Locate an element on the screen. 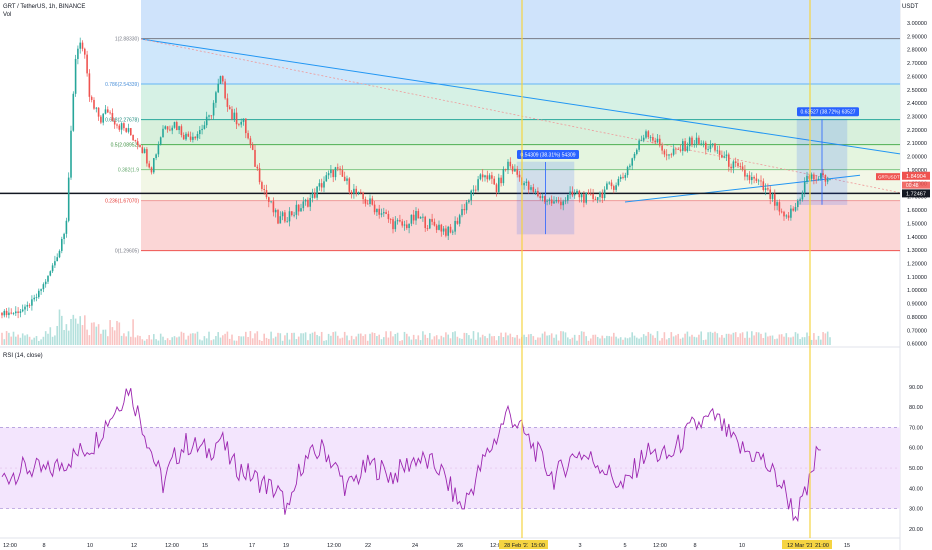 Image resolution: width=932 pixels, height=550 pixels. time-tick-label: 22 is located at coordinates (368, 546).